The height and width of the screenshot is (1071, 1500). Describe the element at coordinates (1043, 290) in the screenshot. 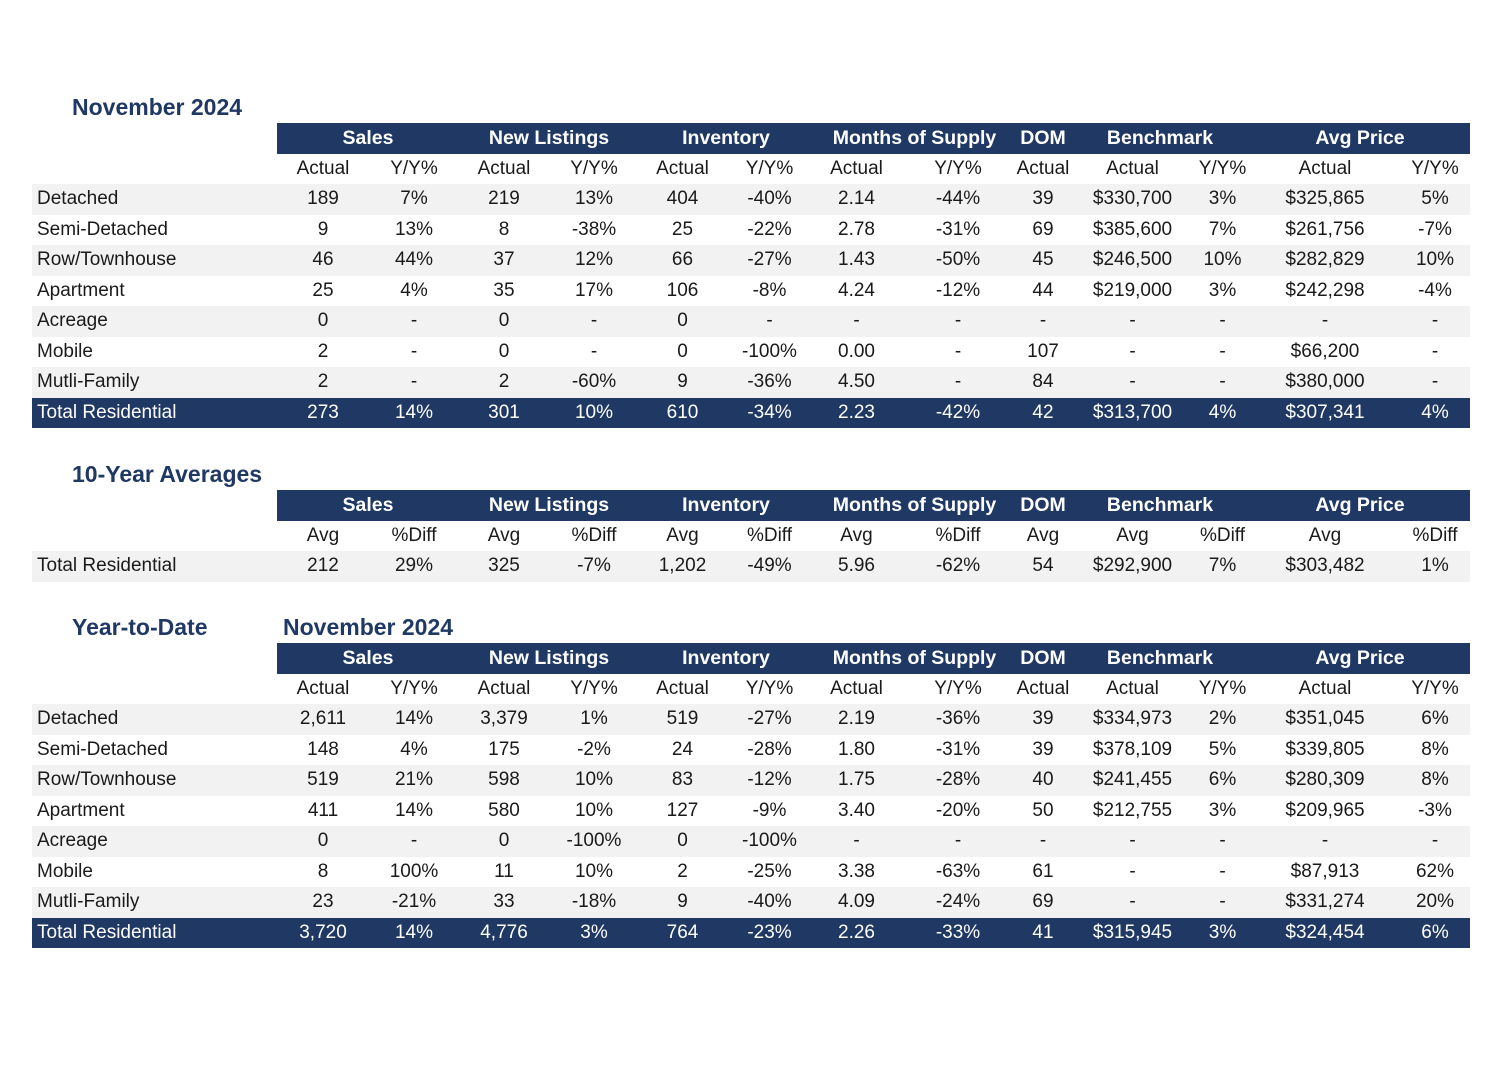

I see `table-cell: 44` at that location.